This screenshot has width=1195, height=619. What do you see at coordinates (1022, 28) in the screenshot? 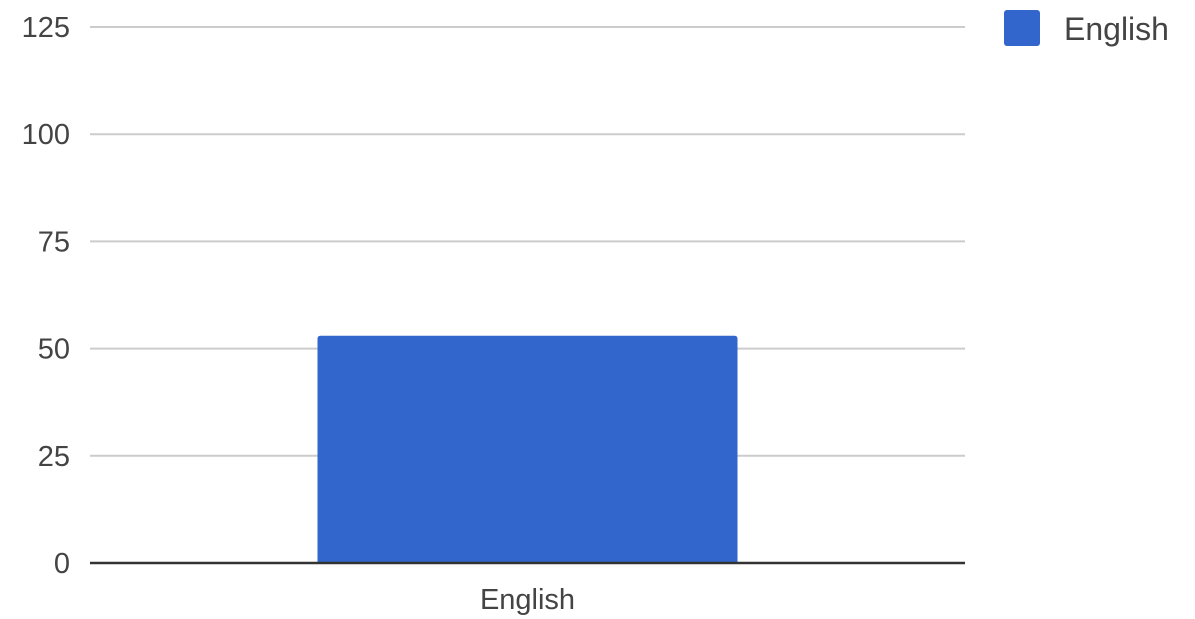
I see `legend-swatch-english` at bounding box center [1022, 28].